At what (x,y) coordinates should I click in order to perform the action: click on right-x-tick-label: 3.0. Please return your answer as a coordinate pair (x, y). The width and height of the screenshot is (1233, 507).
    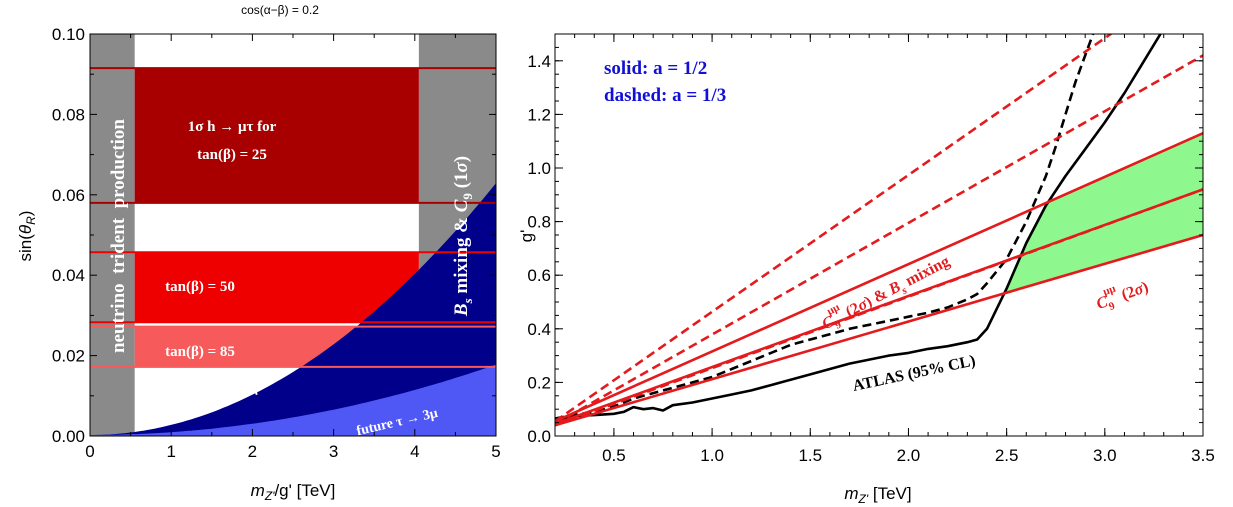
    Looking at the image, I should click on (1105, 455).